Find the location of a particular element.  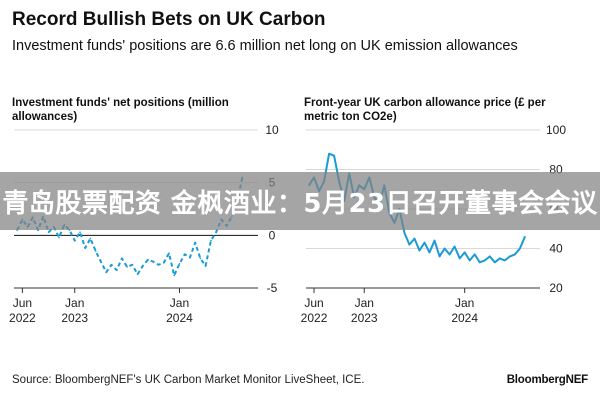

left-x-tick-label-year: 2022 is located at coordinates (22, 318).